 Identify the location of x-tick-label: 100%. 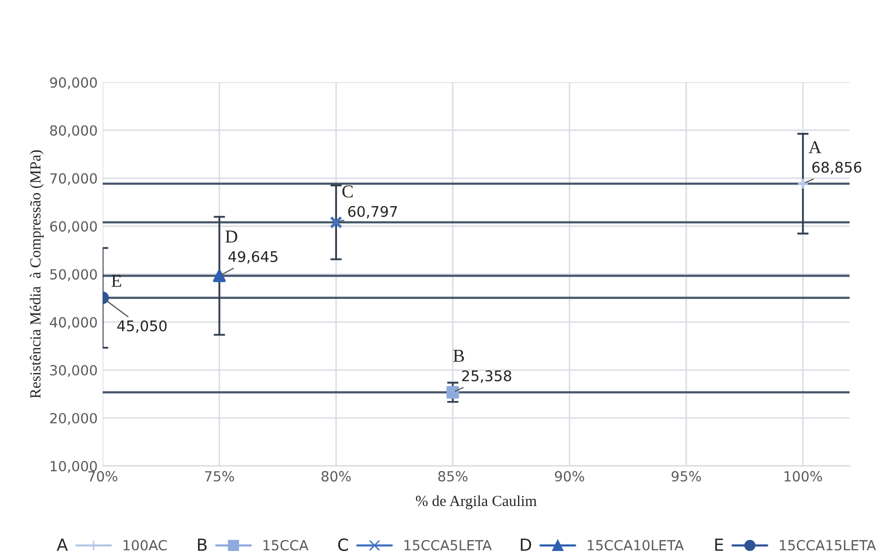
(803, 476).